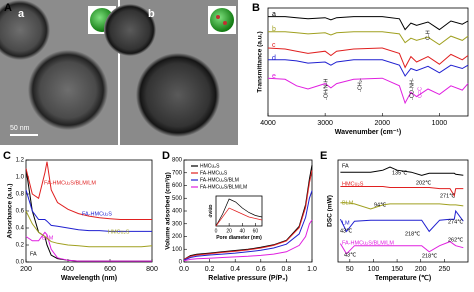 This screenshot has width=474, height=292. What do you see at coordinates (89, 278) in the screenshot?
I see `x-axis-label: Wavelength (nm)` at bounding box center [89, 278].